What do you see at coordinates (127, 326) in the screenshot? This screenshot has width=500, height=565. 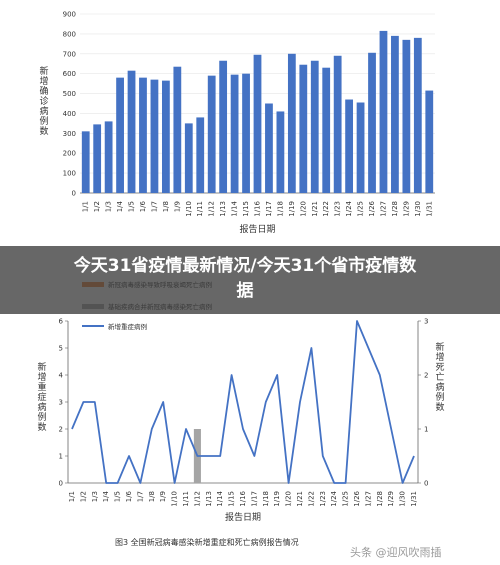 I see `legend-label-severe: 新增重症病例` at bounding box center [127, 326].